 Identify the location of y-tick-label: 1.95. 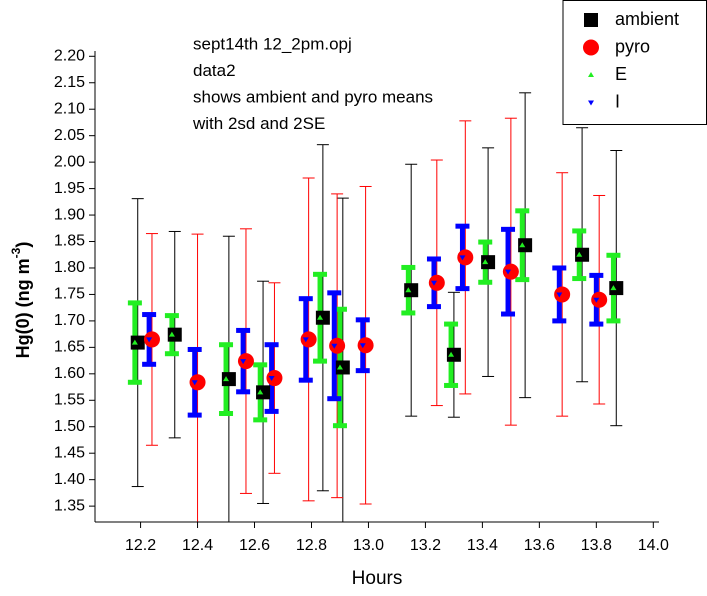
(69, 188).